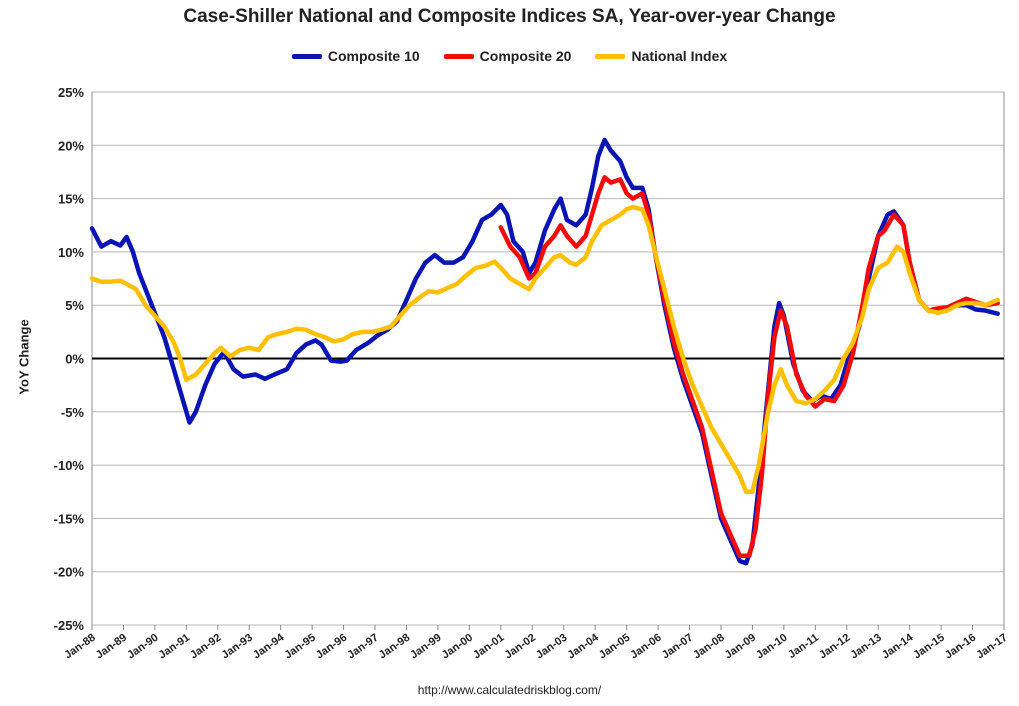 Image resolution: width=1019 pixels, height=706 pixels. Describe the element at coordinates (331, 647) in the screenshot. I see `x-tick-label: Jan-96` at that location.